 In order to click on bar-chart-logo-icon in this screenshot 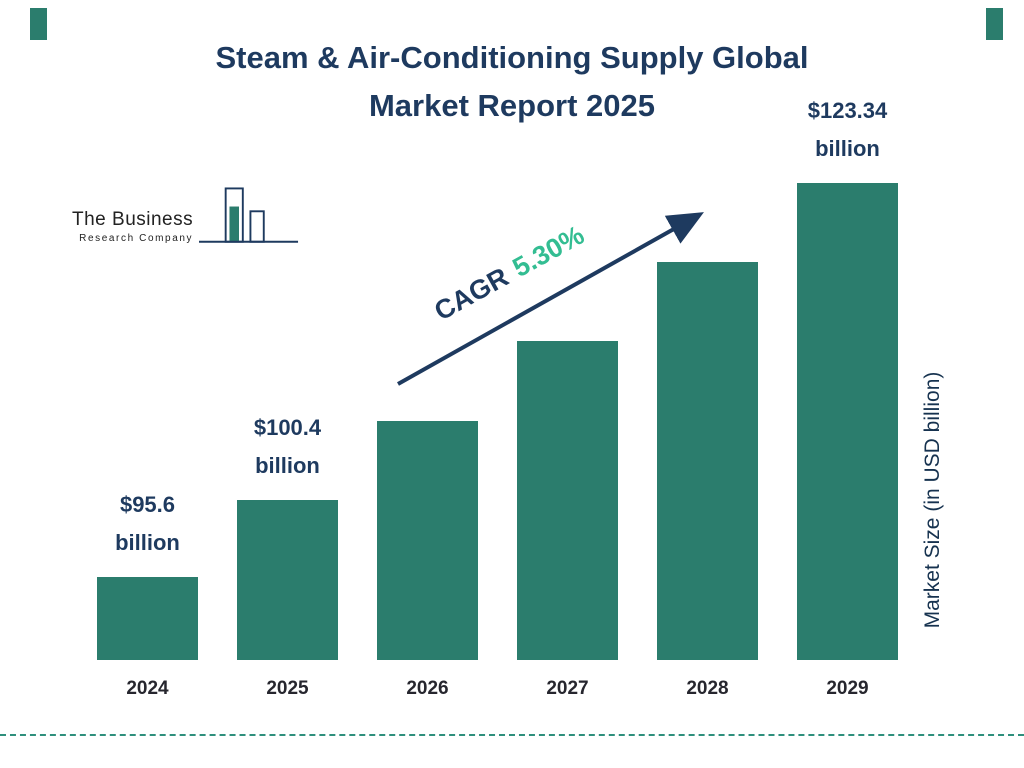, I will do `click(249, 215)`.